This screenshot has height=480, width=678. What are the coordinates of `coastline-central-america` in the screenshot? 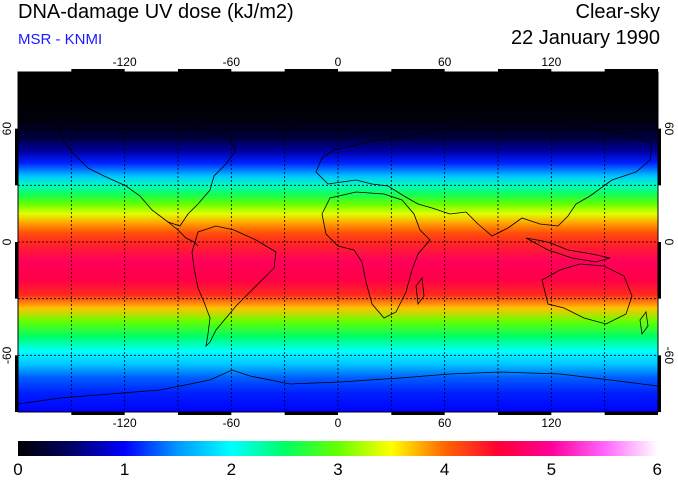 It's located at (183, 234).